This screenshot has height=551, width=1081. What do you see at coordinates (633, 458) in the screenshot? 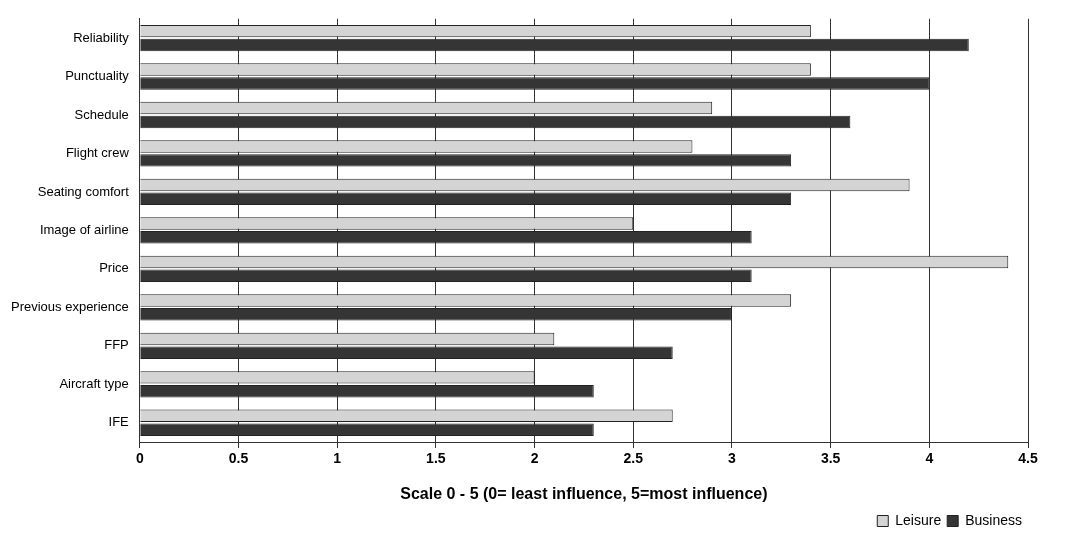
I see `x-tick-label: 2.5` at bounding box center [633, 458].